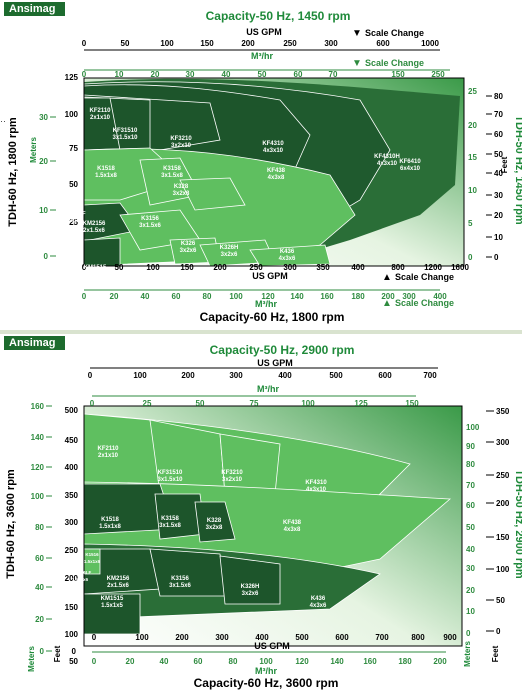 The height and width of the screenshot is (691, 522). I want to click on top-m3-tick: 250, so click(438, 74).